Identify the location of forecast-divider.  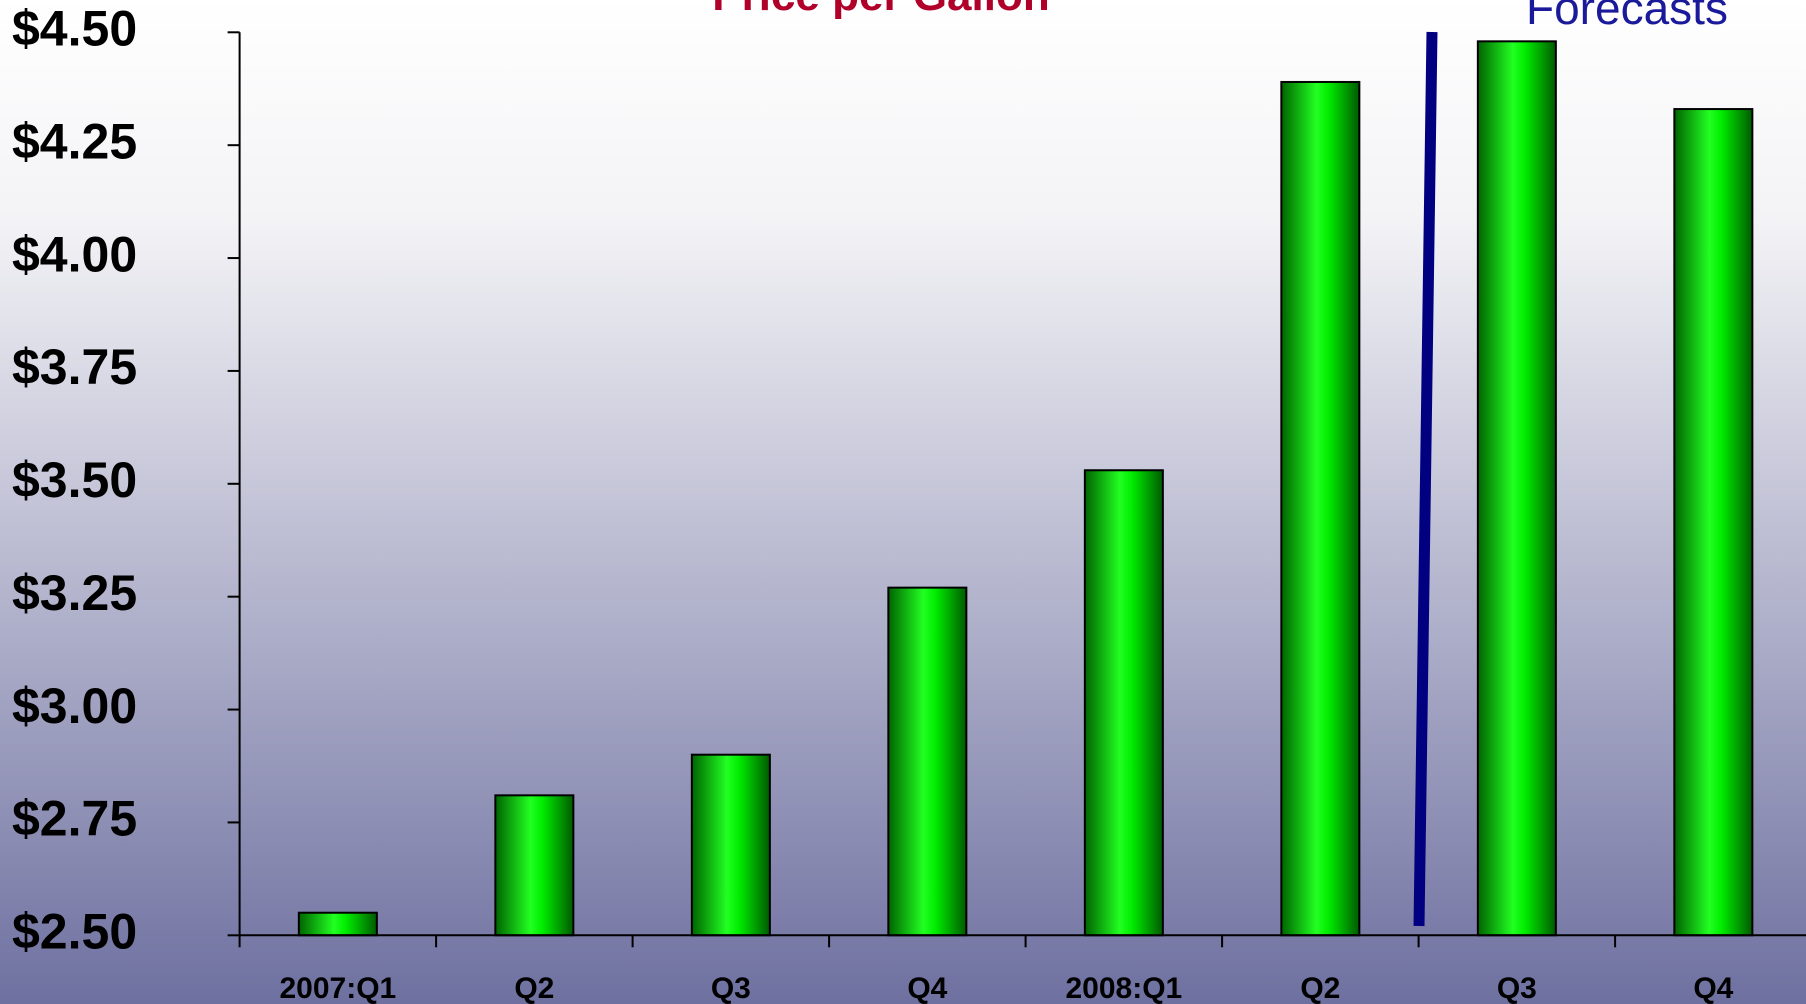
(1425, 479).